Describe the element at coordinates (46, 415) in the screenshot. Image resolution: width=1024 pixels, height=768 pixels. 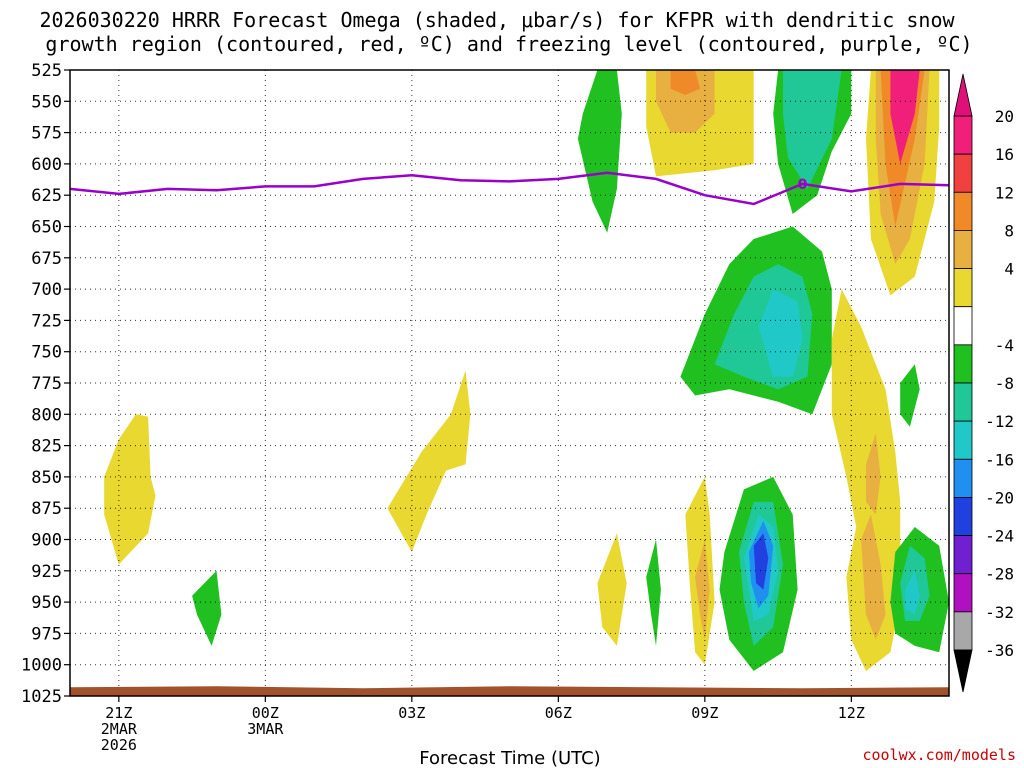
I see `y-tick-label-800: 800` at that location.